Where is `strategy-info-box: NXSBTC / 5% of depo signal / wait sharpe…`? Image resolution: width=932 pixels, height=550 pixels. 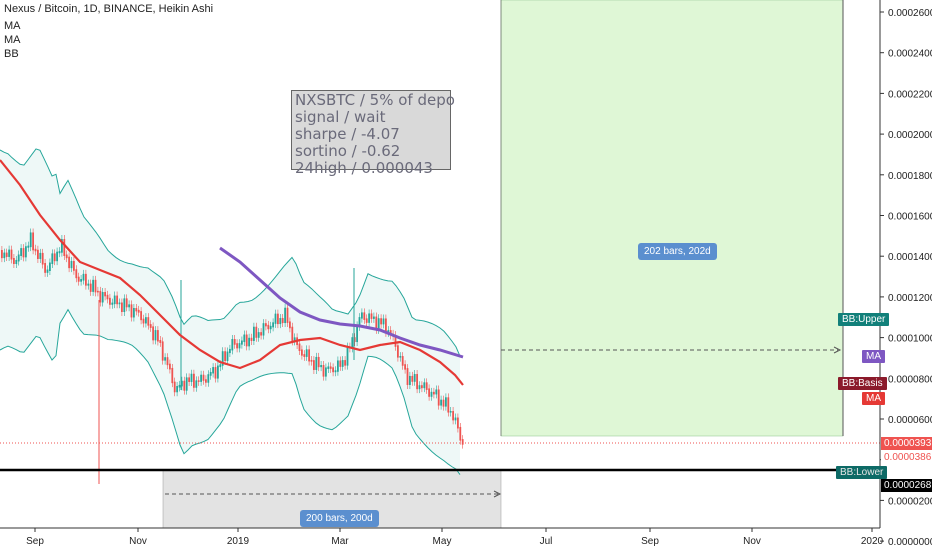 strategy-info-box: NXSBTC / 5% of depo signal / wait sharpe… is located at coordinates (373, 133).